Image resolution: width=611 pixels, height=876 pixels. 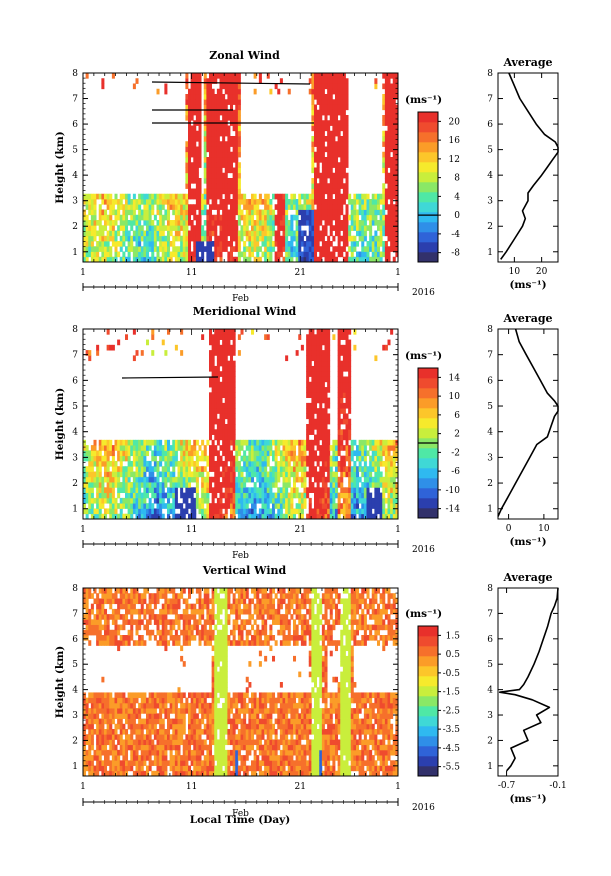 What do you see at coordinates (455, 453) in the screenshot?
I see `colorbar-tick-label: -2` at bounding box center [455, 453].